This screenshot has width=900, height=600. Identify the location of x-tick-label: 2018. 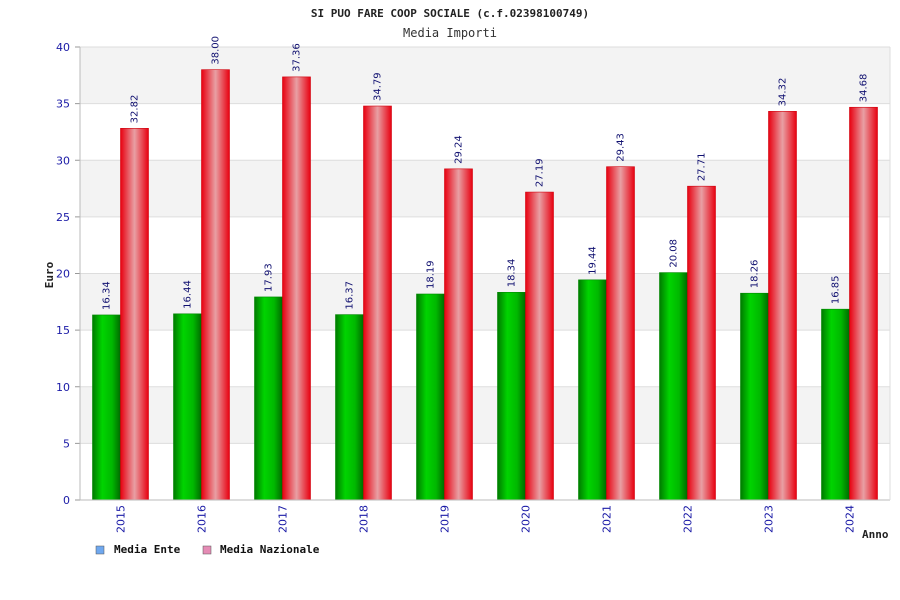
(364, 519).